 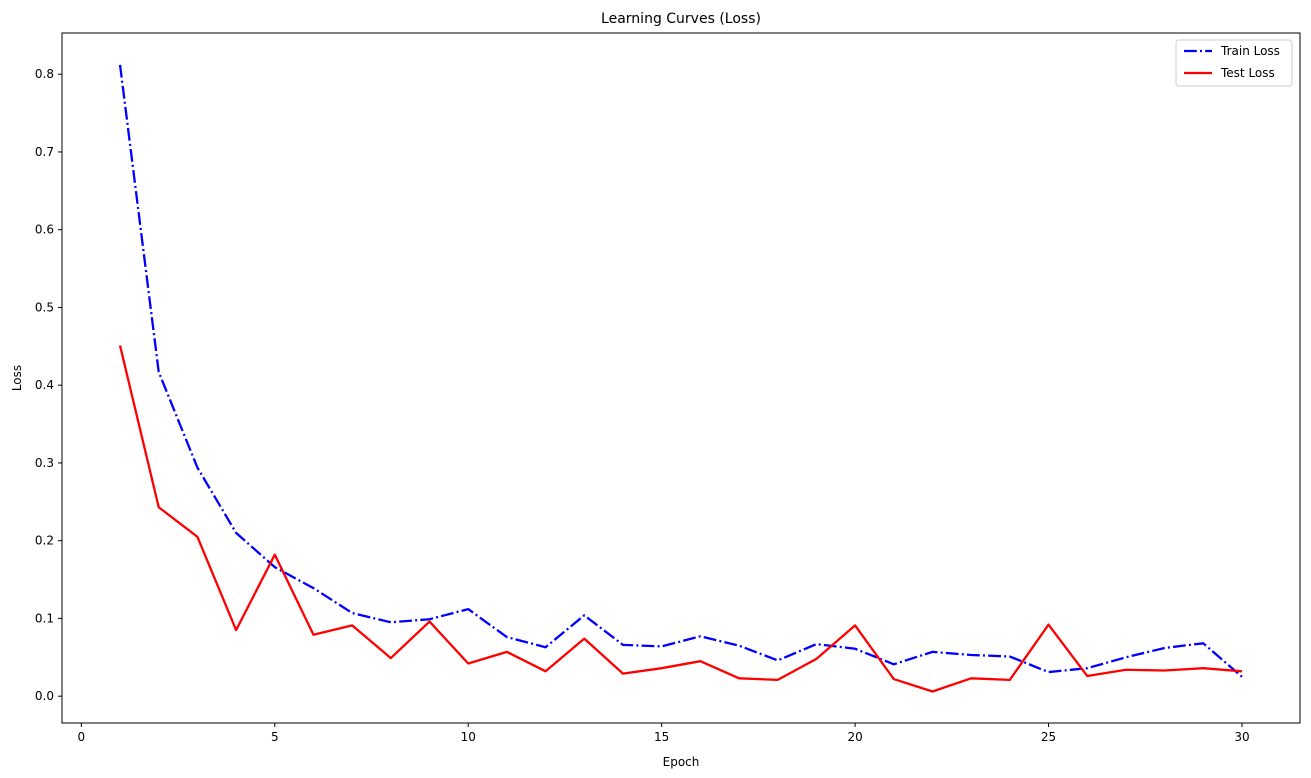 What do you see at coordinates (468, 737) in the screenshot?
I see `x-tick-label: 10` at bounding box center [468, 737].